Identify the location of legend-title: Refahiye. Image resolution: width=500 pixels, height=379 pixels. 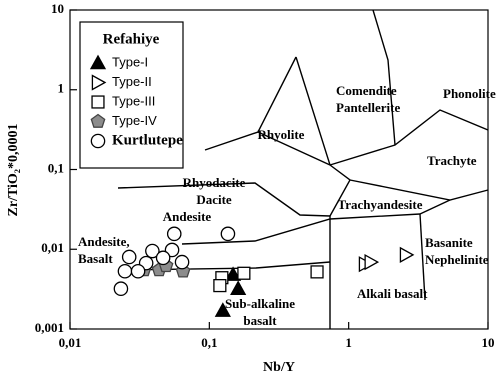
(131, 39).